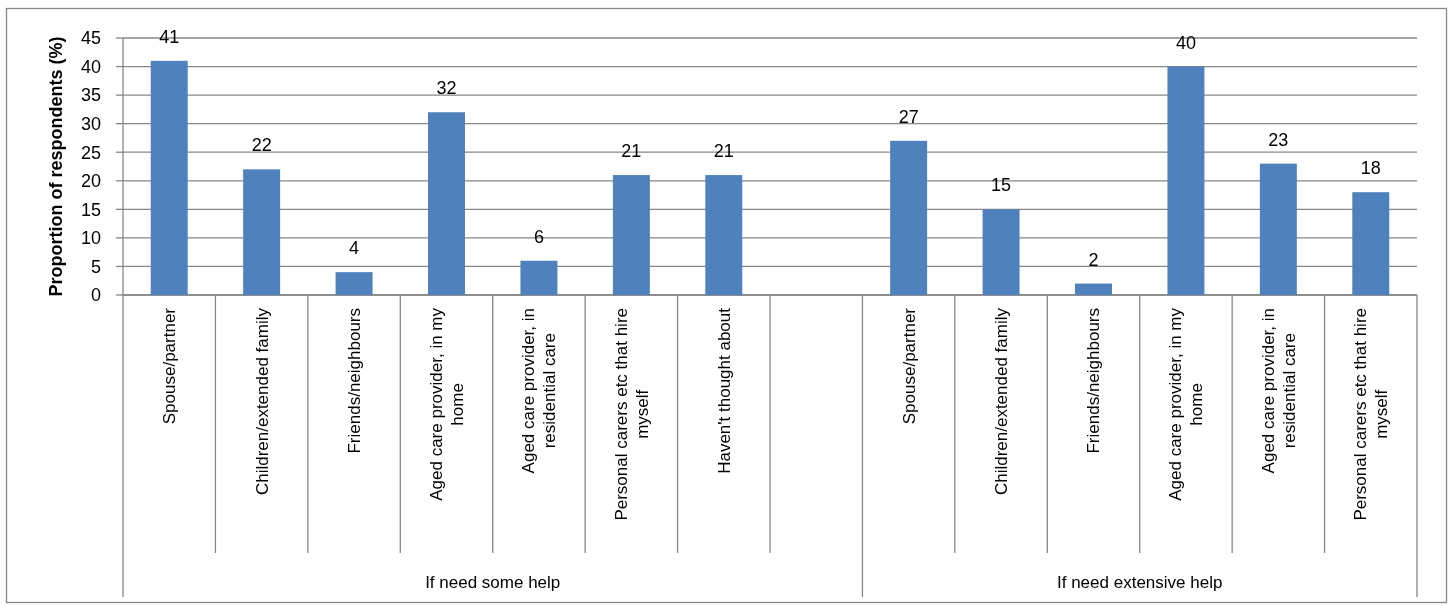 Image resolution: width=1453 pixels, height=605 pixels. Describe the element at coordinates (1001, 185) in the screenshot. I see `data-label: 15` at that location.